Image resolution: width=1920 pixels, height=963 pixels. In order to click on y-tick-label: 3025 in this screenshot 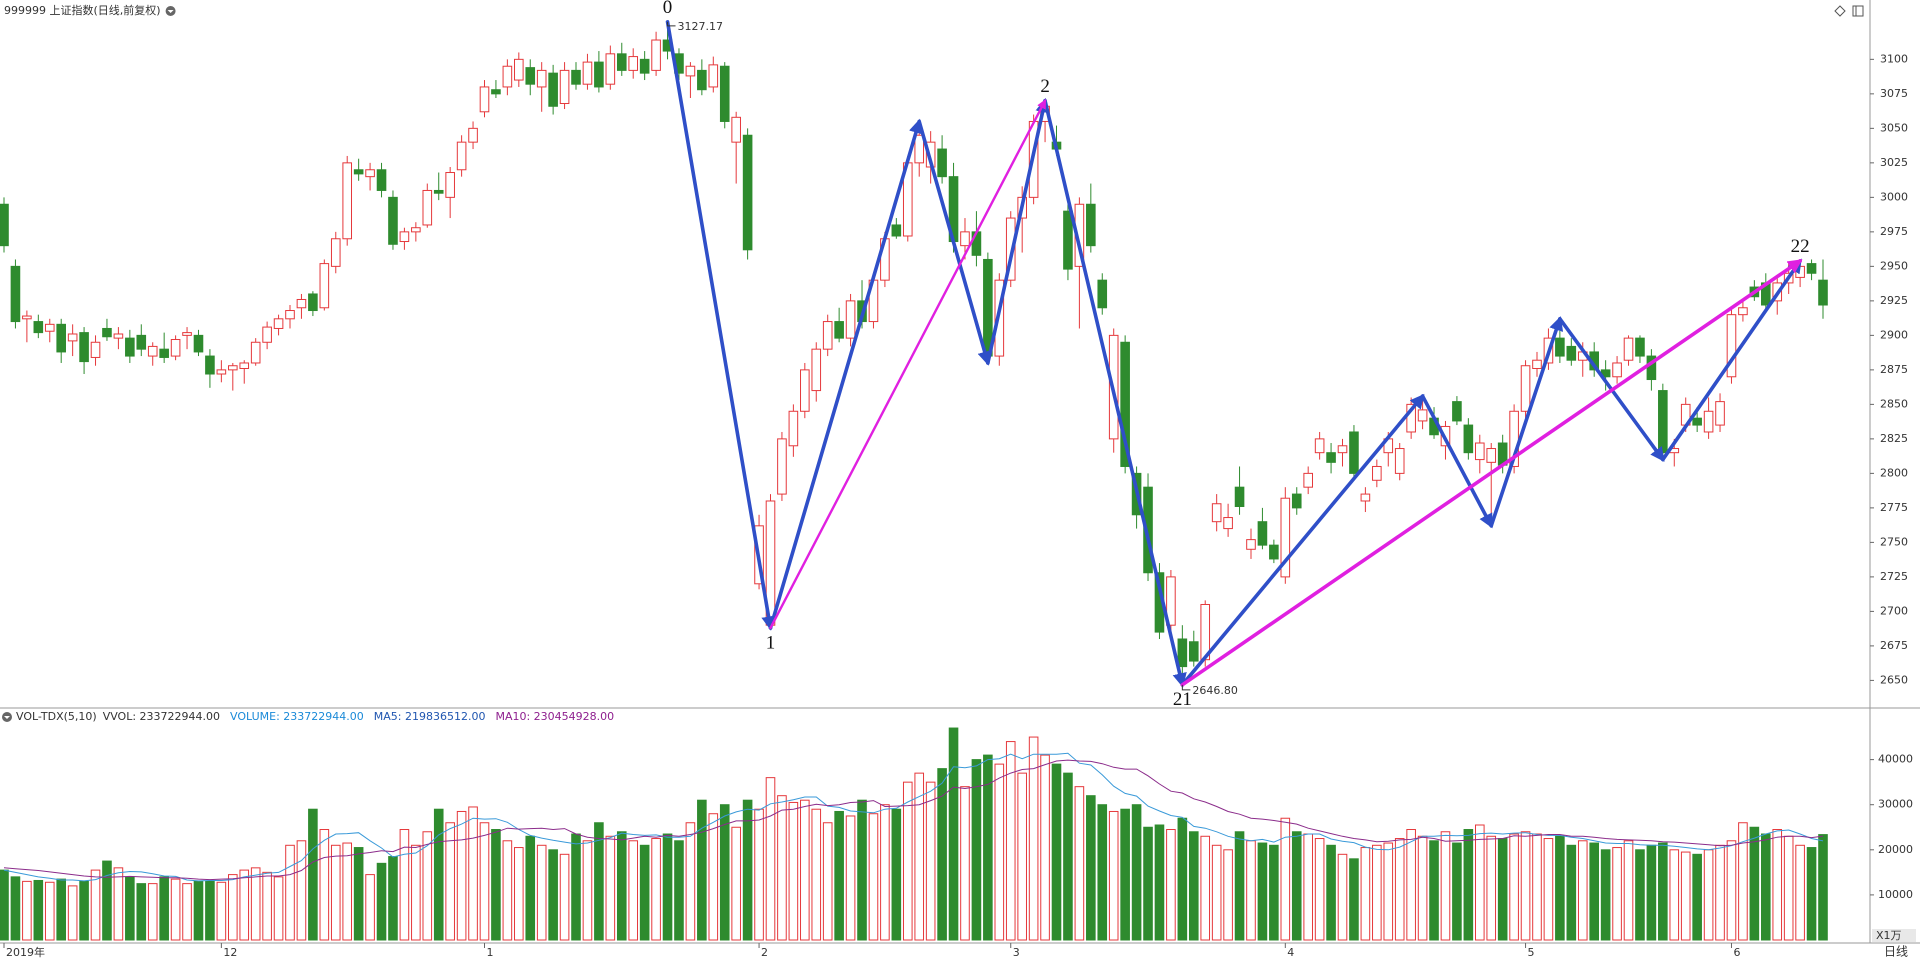, I will do `click(1894, 162)`.